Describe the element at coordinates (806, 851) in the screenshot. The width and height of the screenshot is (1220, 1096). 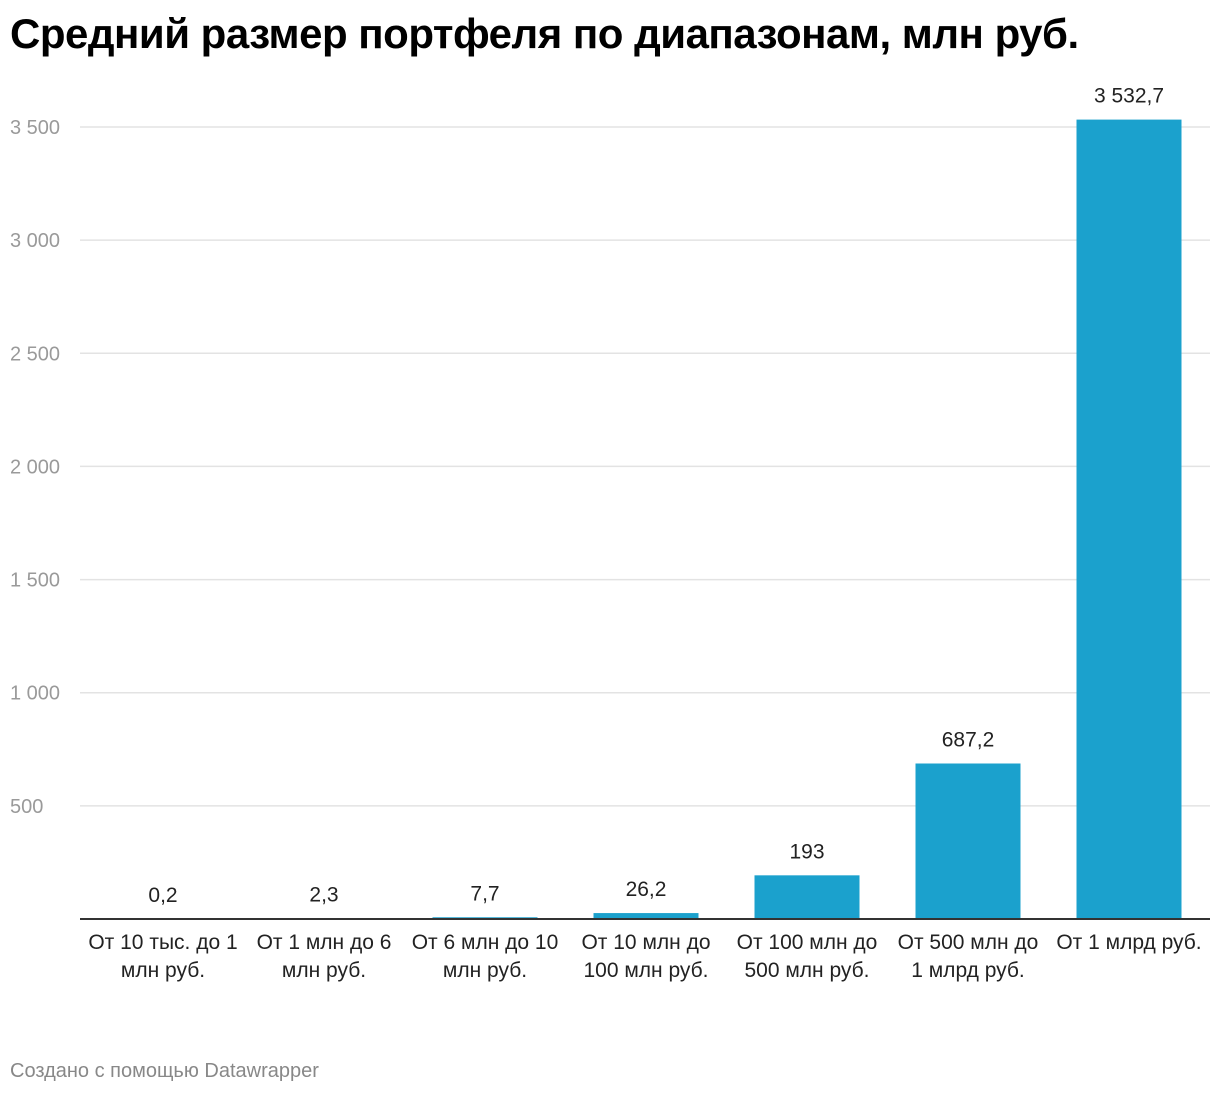
I see `bar-value-label: 193` at that location.